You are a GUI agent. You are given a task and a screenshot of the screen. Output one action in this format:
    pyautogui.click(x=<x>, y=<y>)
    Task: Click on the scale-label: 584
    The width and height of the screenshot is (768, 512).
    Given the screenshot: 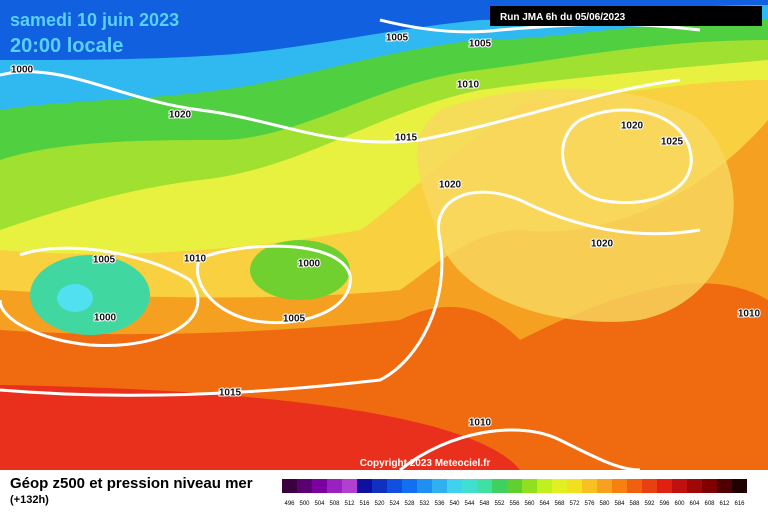 What is the action you would take?
    pyautogui.click(x=619, y=504)
    